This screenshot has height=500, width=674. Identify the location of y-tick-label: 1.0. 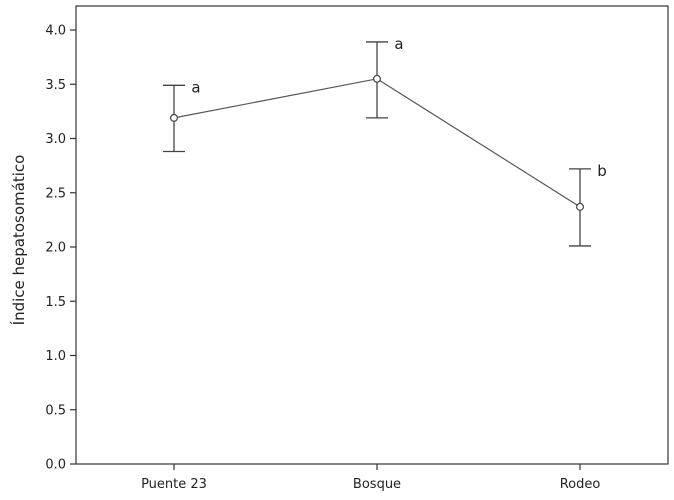
(55, 356).